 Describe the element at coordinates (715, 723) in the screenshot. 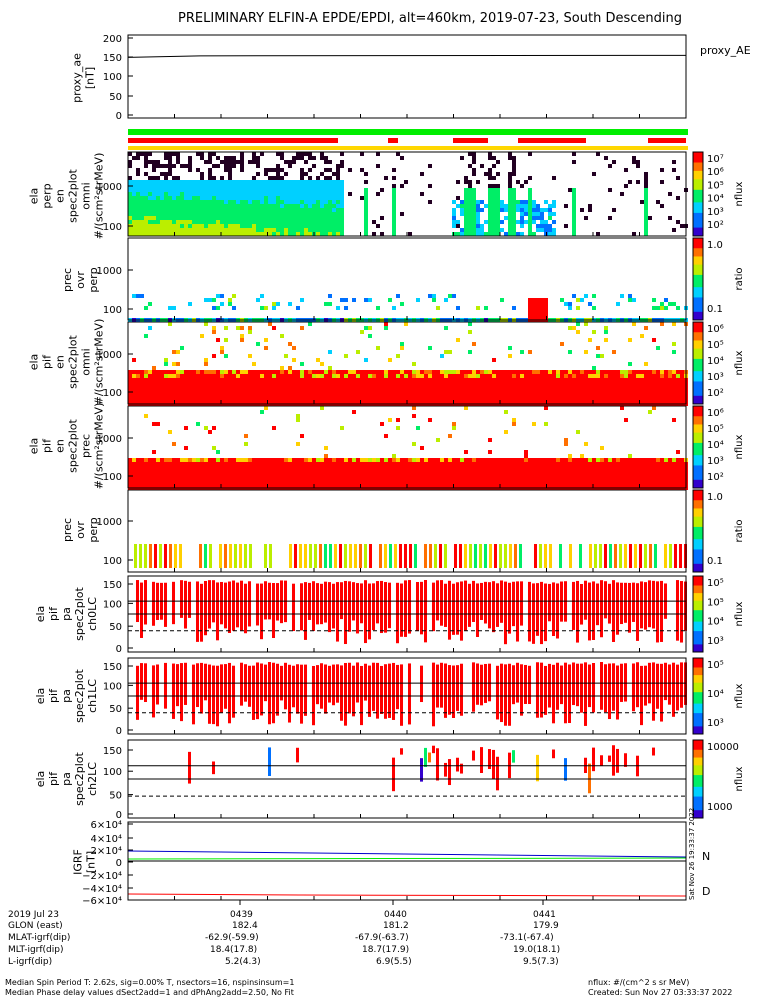

I see `pa-ch1-cbar-tick-2: 10³` at that location.